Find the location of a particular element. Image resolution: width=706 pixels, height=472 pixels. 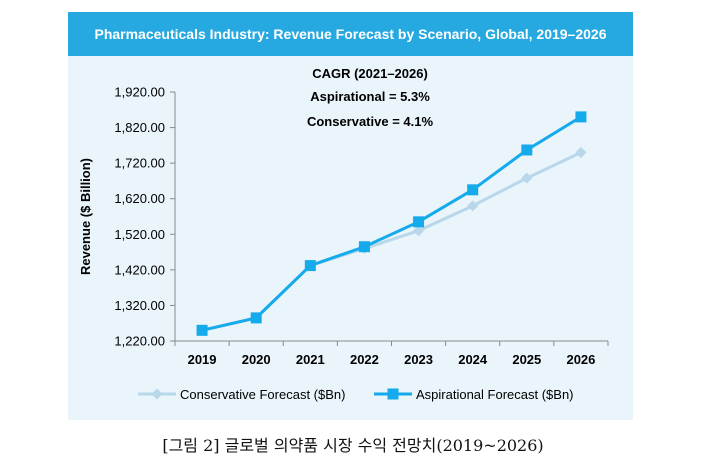

legend-marker-aspirational is located at coordinates (393, 394).